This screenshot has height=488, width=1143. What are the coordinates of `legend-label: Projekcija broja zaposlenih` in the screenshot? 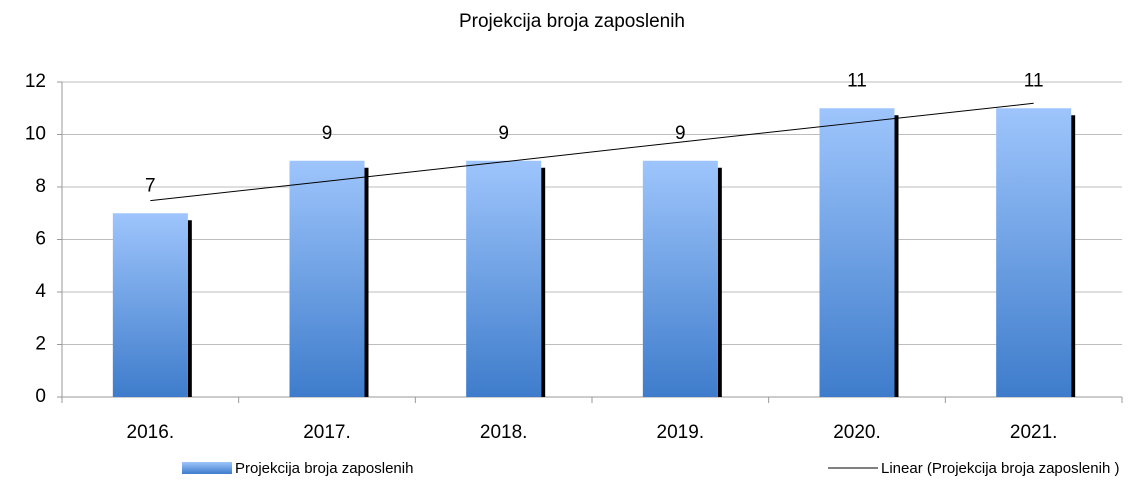 It's located at (324, 468).